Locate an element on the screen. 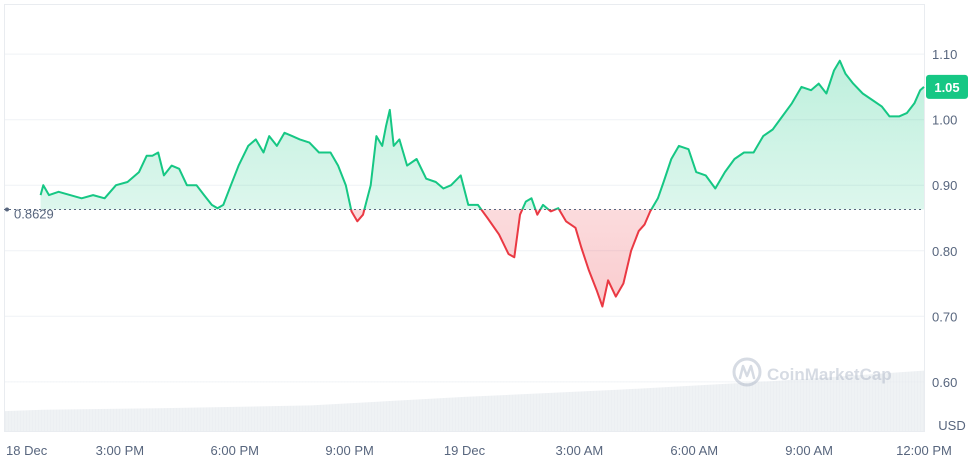 This screenshot has width=977, height=466. x-tick-label: 3:00 AM is located at coordinates (580, 450).